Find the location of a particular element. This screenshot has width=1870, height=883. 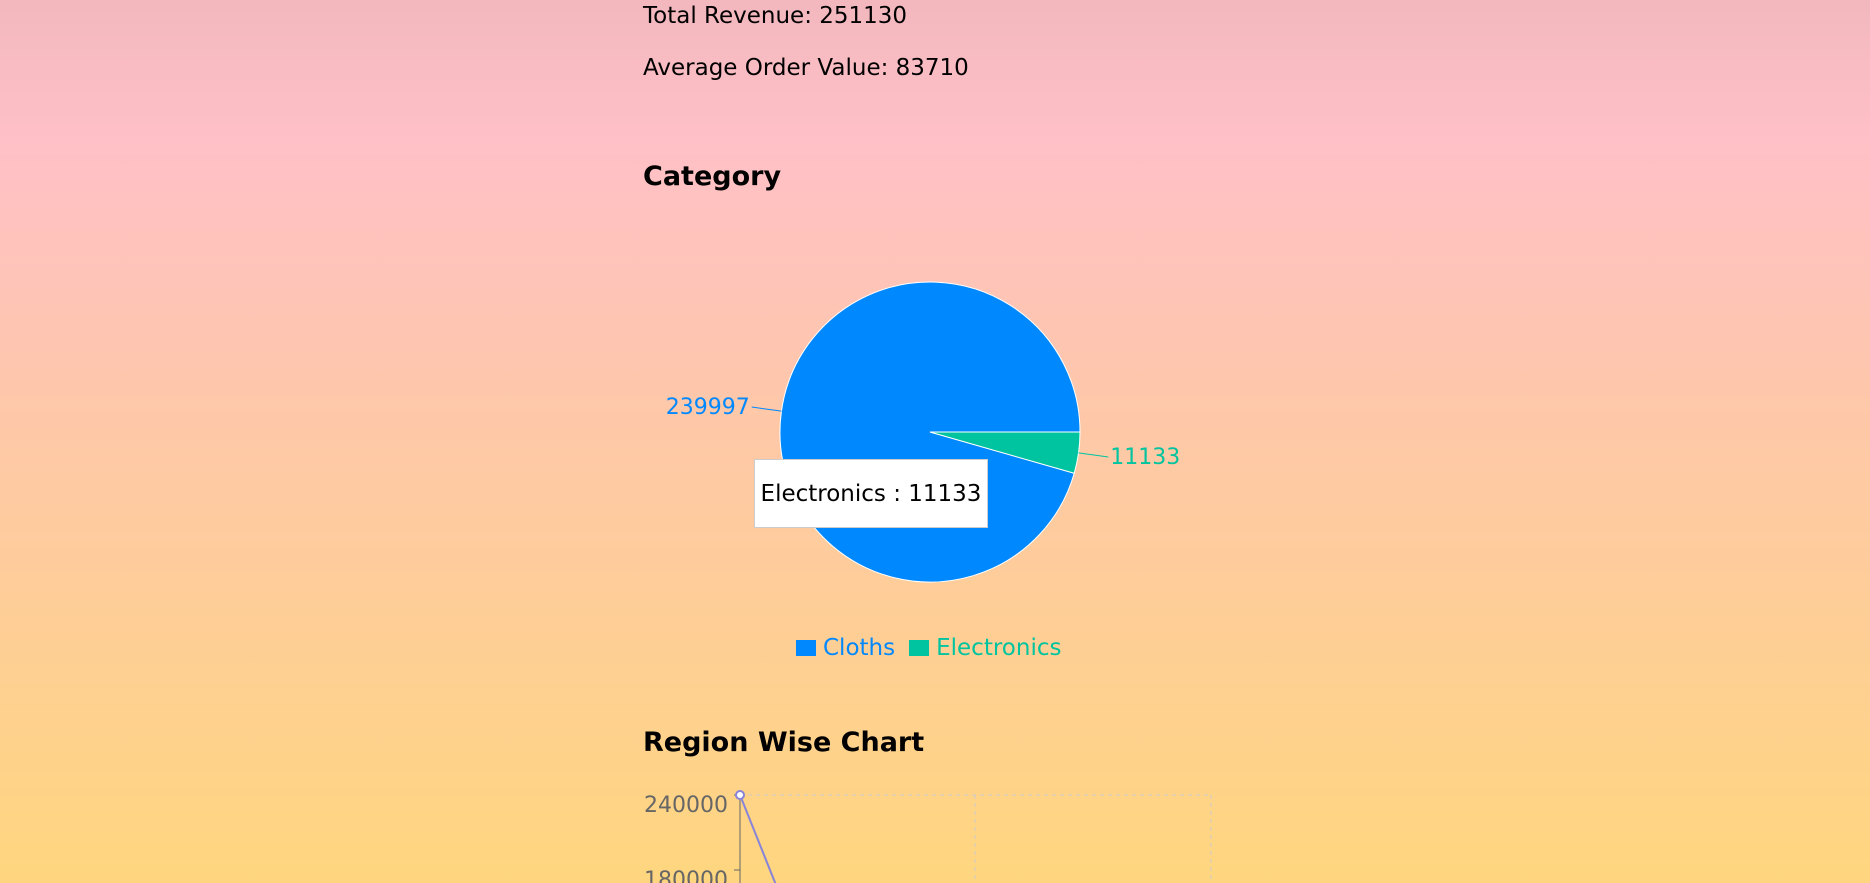

region-y-tick-label: 180000 is located at coordinates (686, 875).